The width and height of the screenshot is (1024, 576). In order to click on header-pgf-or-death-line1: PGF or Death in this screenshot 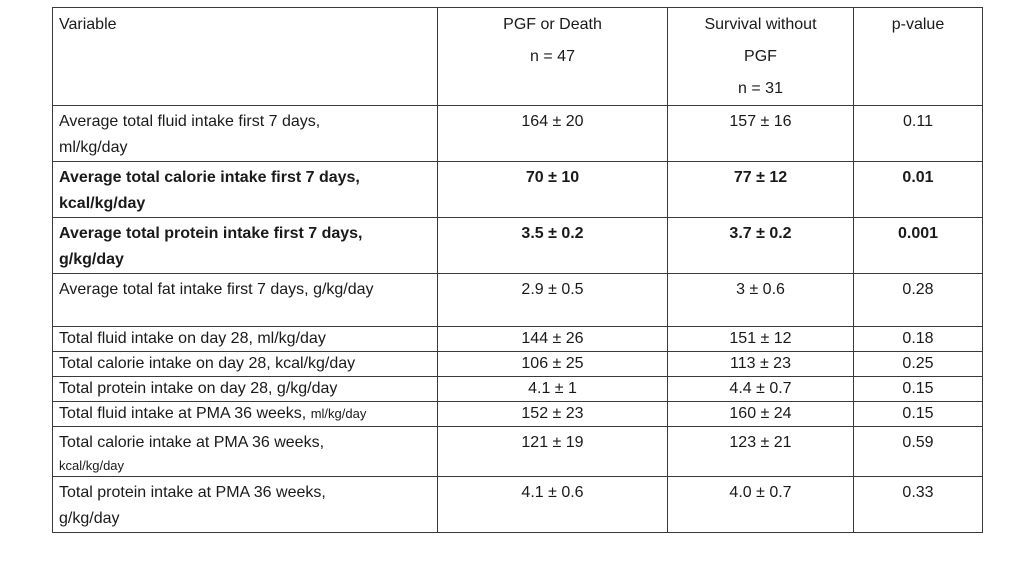, I will do `click(552, 24)`.